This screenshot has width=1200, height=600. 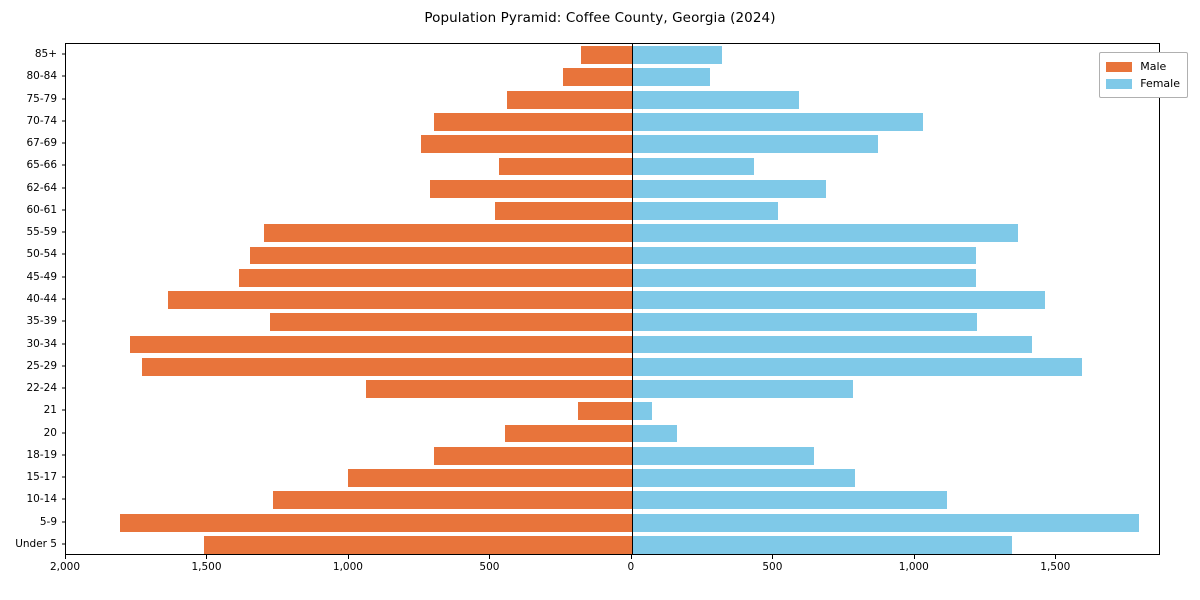 What do you see at coordinates (41, 209) in the screenshot?
I see `y-tick-label: 60-61` at bounding box center [41, 209].